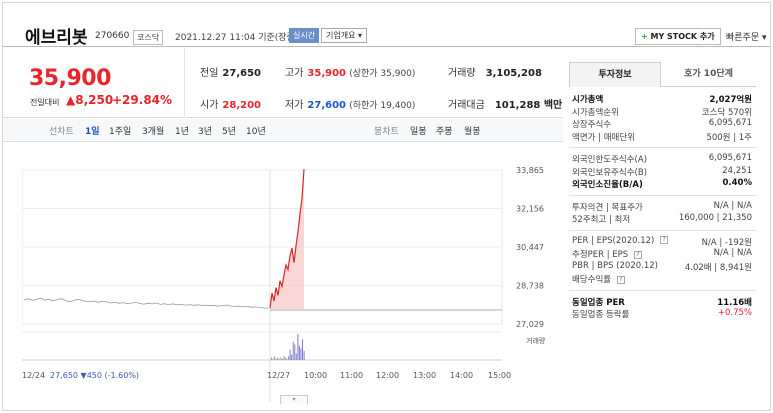 Image resolution: width=773 pixels, height=413 pixels. I want to click on info-value: 0.40%, so click(737, 183).